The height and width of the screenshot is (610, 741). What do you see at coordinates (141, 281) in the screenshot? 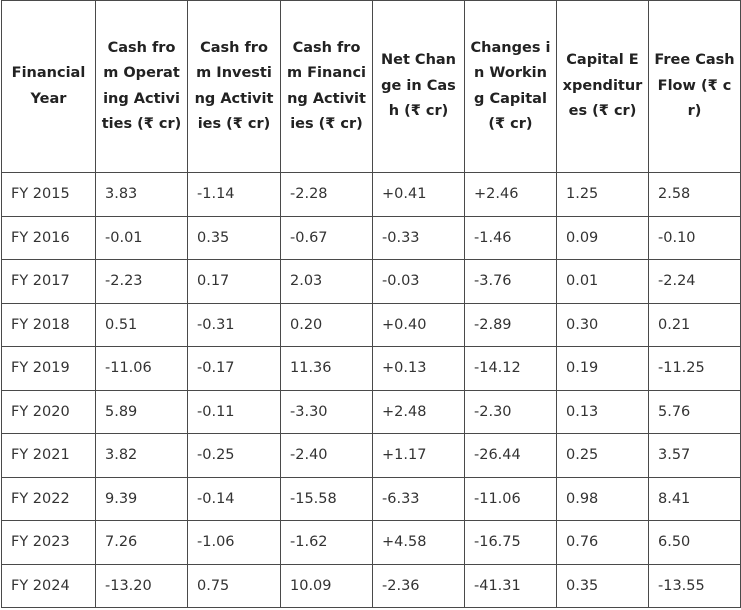
I see `cell-cash-operating: -2.23` at bounding box center [141, 281].